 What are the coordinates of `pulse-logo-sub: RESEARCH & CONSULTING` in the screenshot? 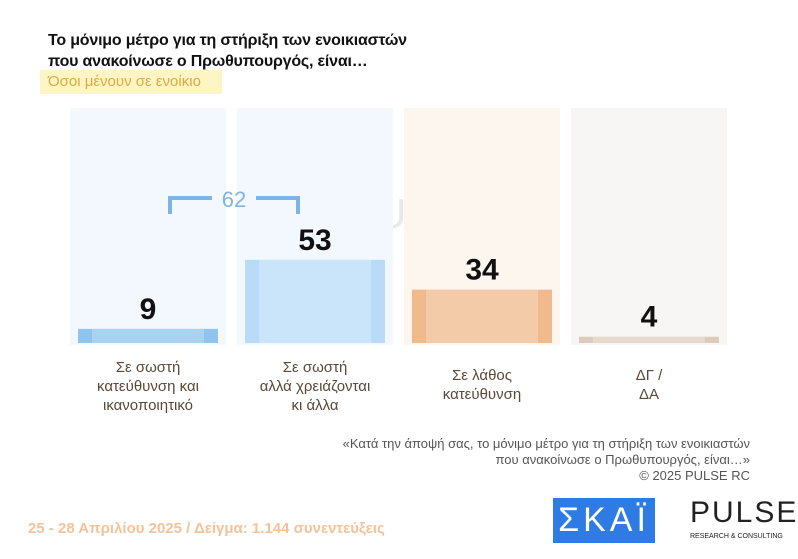 It's located at (736, 536).